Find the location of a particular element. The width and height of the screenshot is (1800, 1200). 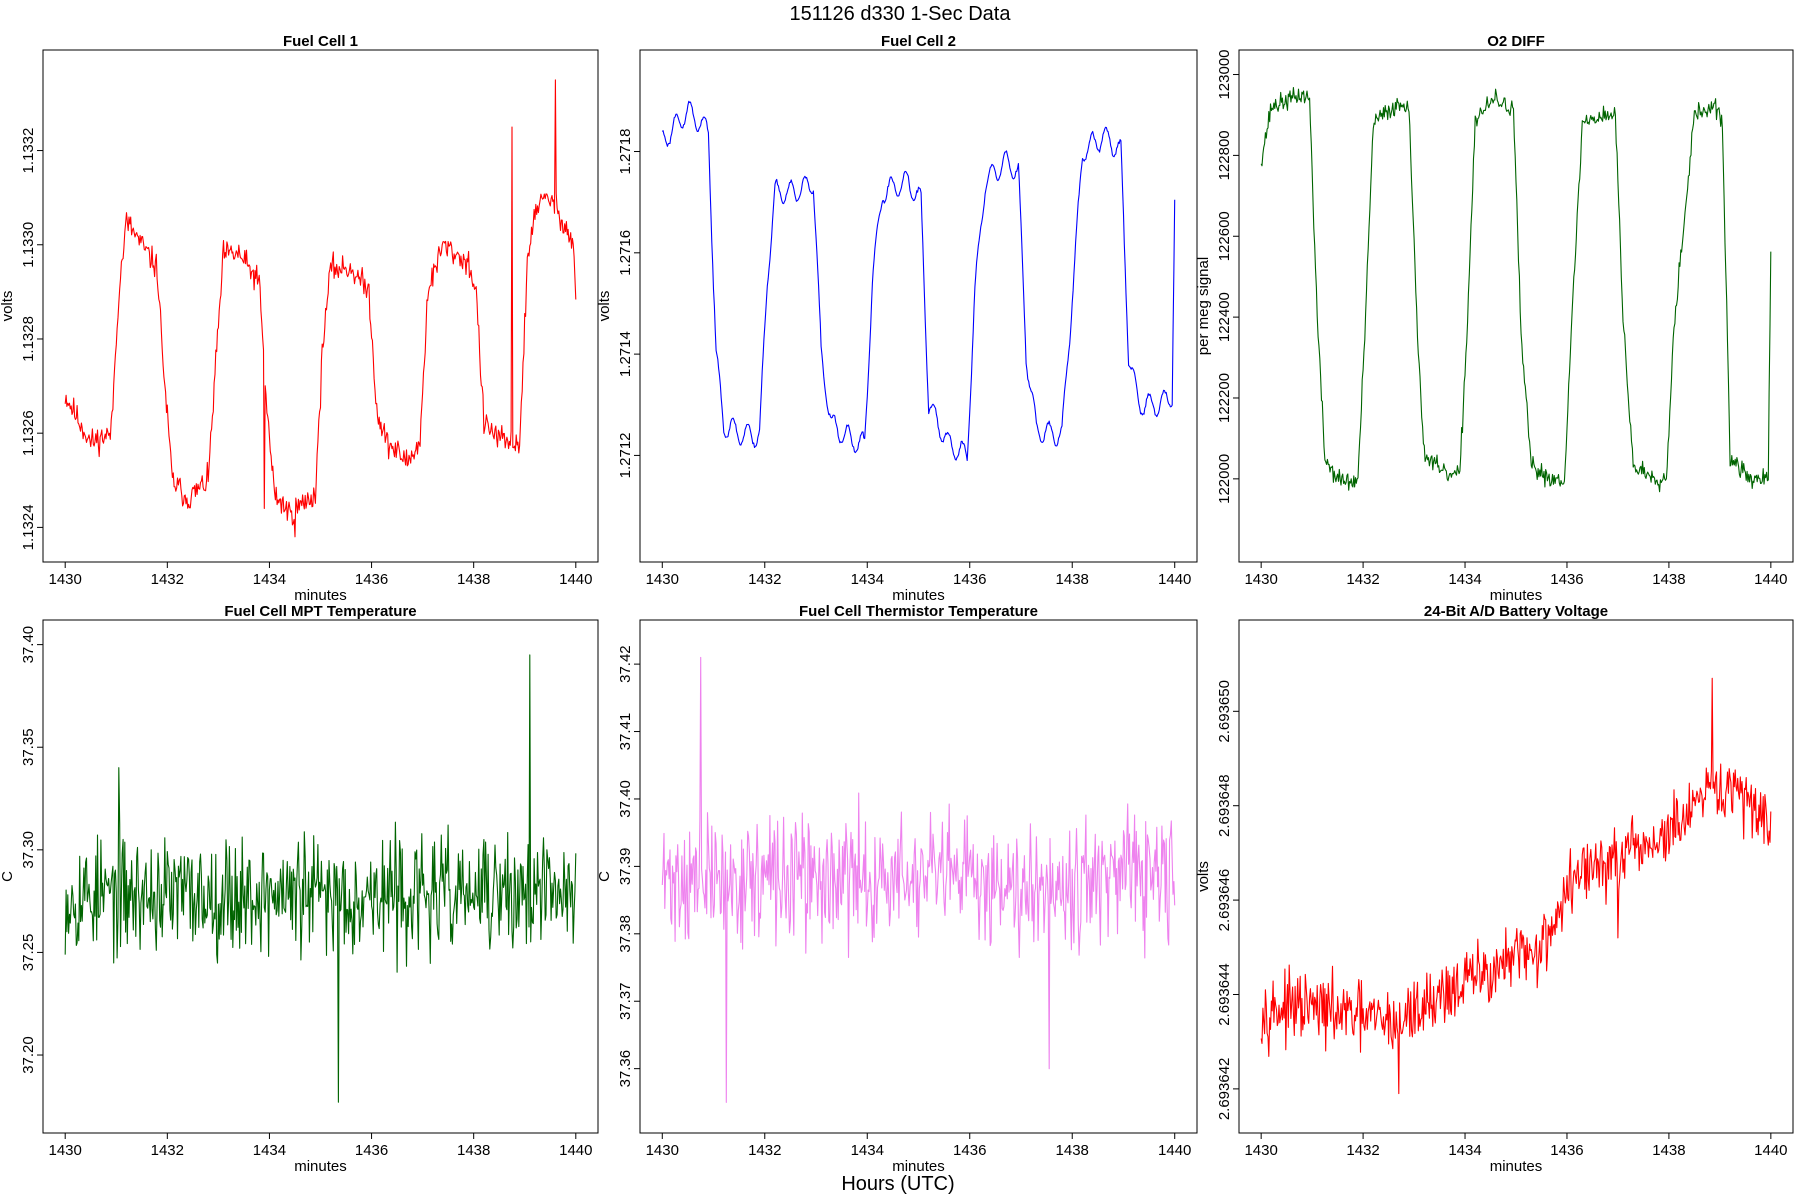

y-tick-label: 1.1330 is located at coordinates (28, 245).